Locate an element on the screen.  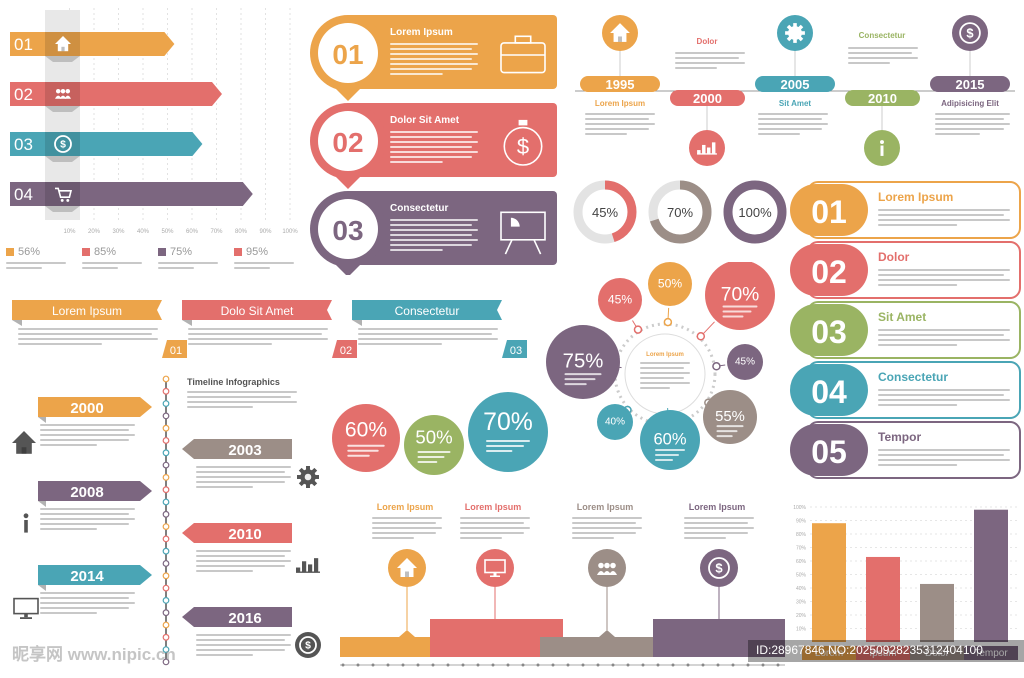
ttl-icon-circle is located at coordinates (970, 33).